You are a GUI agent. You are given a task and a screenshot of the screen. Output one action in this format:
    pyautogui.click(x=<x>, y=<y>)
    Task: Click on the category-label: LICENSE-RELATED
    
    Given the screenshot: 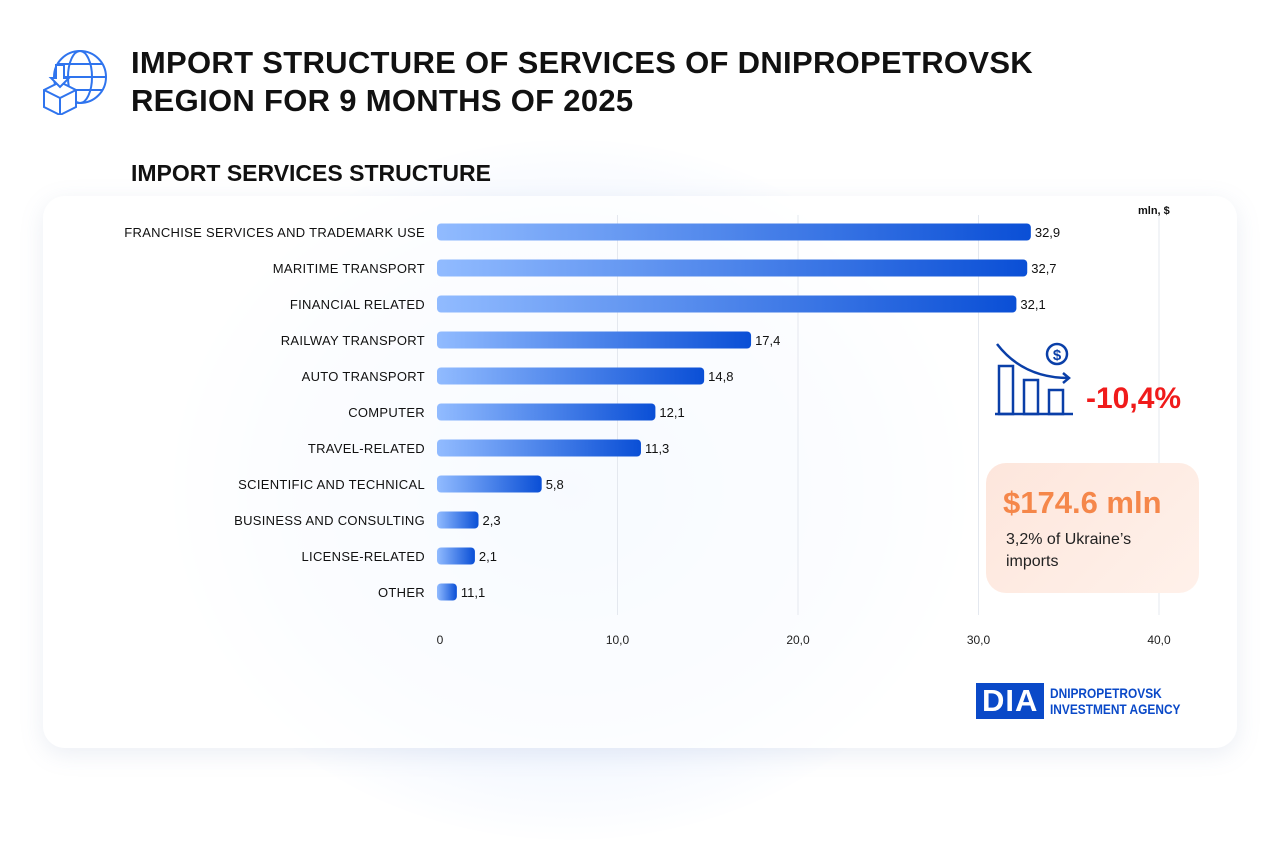 What is the action you would take?
    pyautogui.click(x=363, y=556)
    